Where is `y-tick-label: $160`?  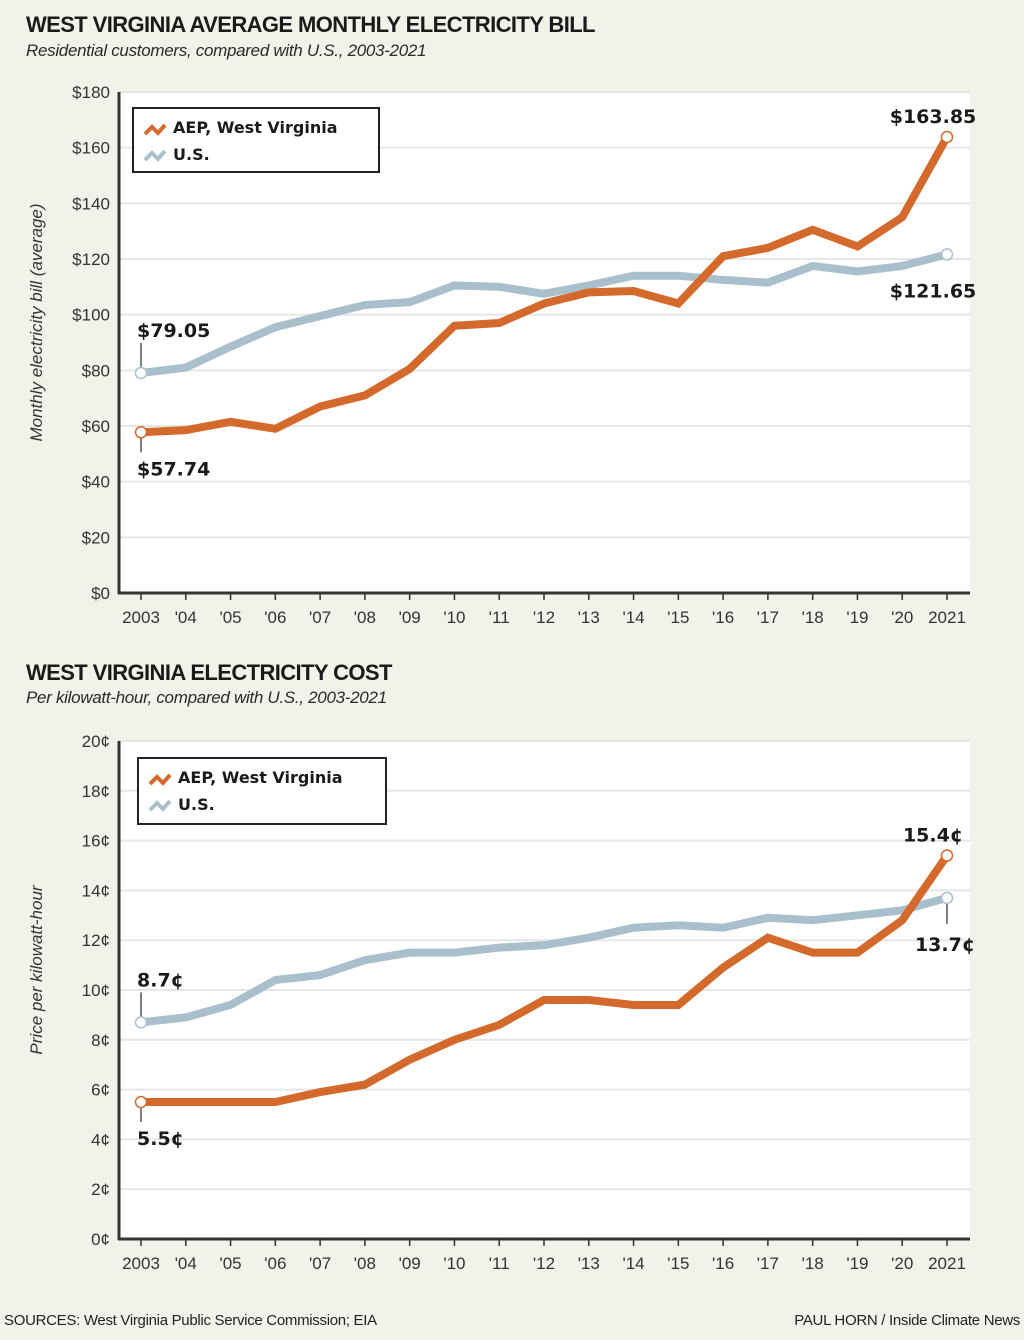 y-tick-label: $160 is located at coordinates (91, 148).